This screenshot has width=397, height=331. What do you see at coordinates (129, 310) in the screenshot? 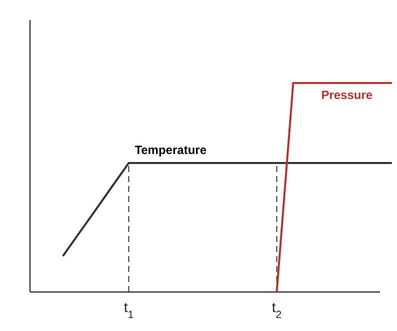
I see `x-tick-label: t$_{1}$` at bounding box center [129, 310].